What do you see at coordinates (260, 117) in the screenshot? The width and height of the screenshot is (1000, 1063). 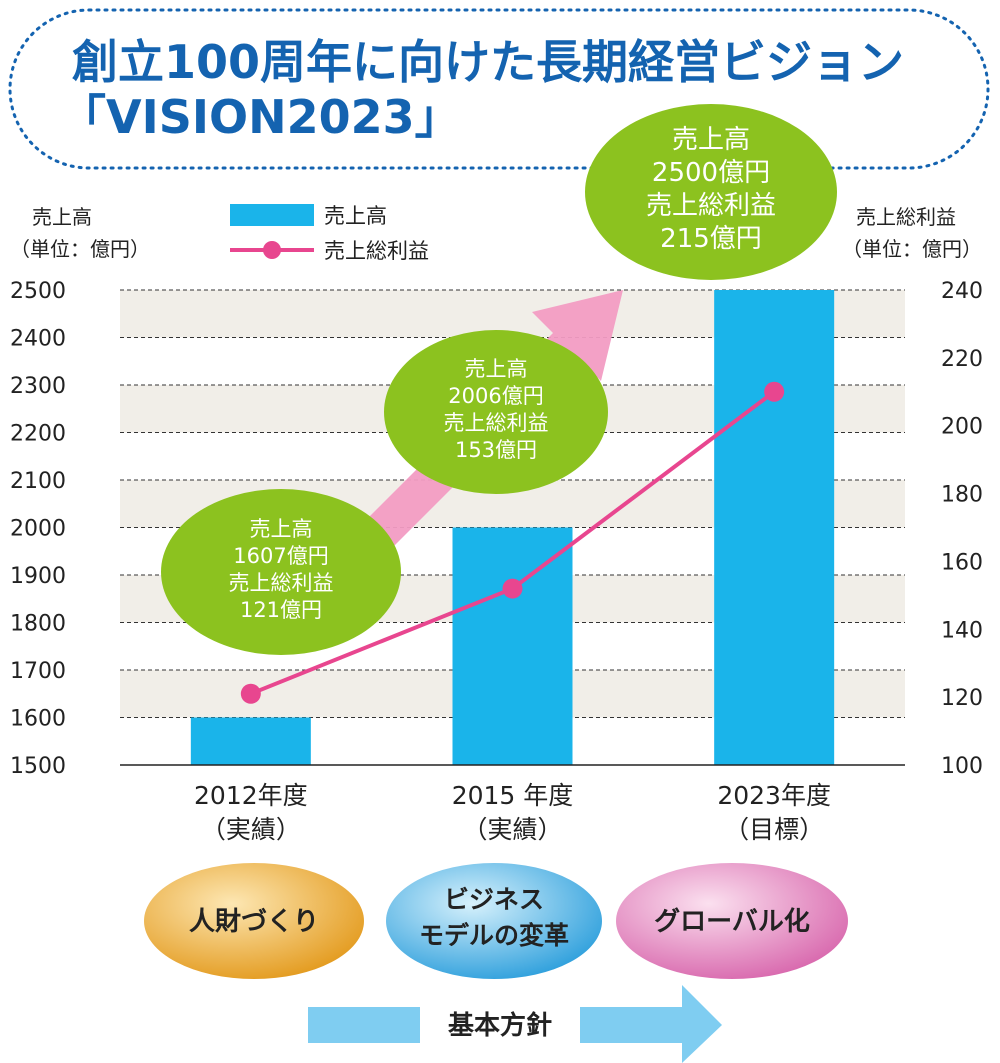 I see `chart-title-line2: 「VISION2023」` at bounding box center [260, 117].